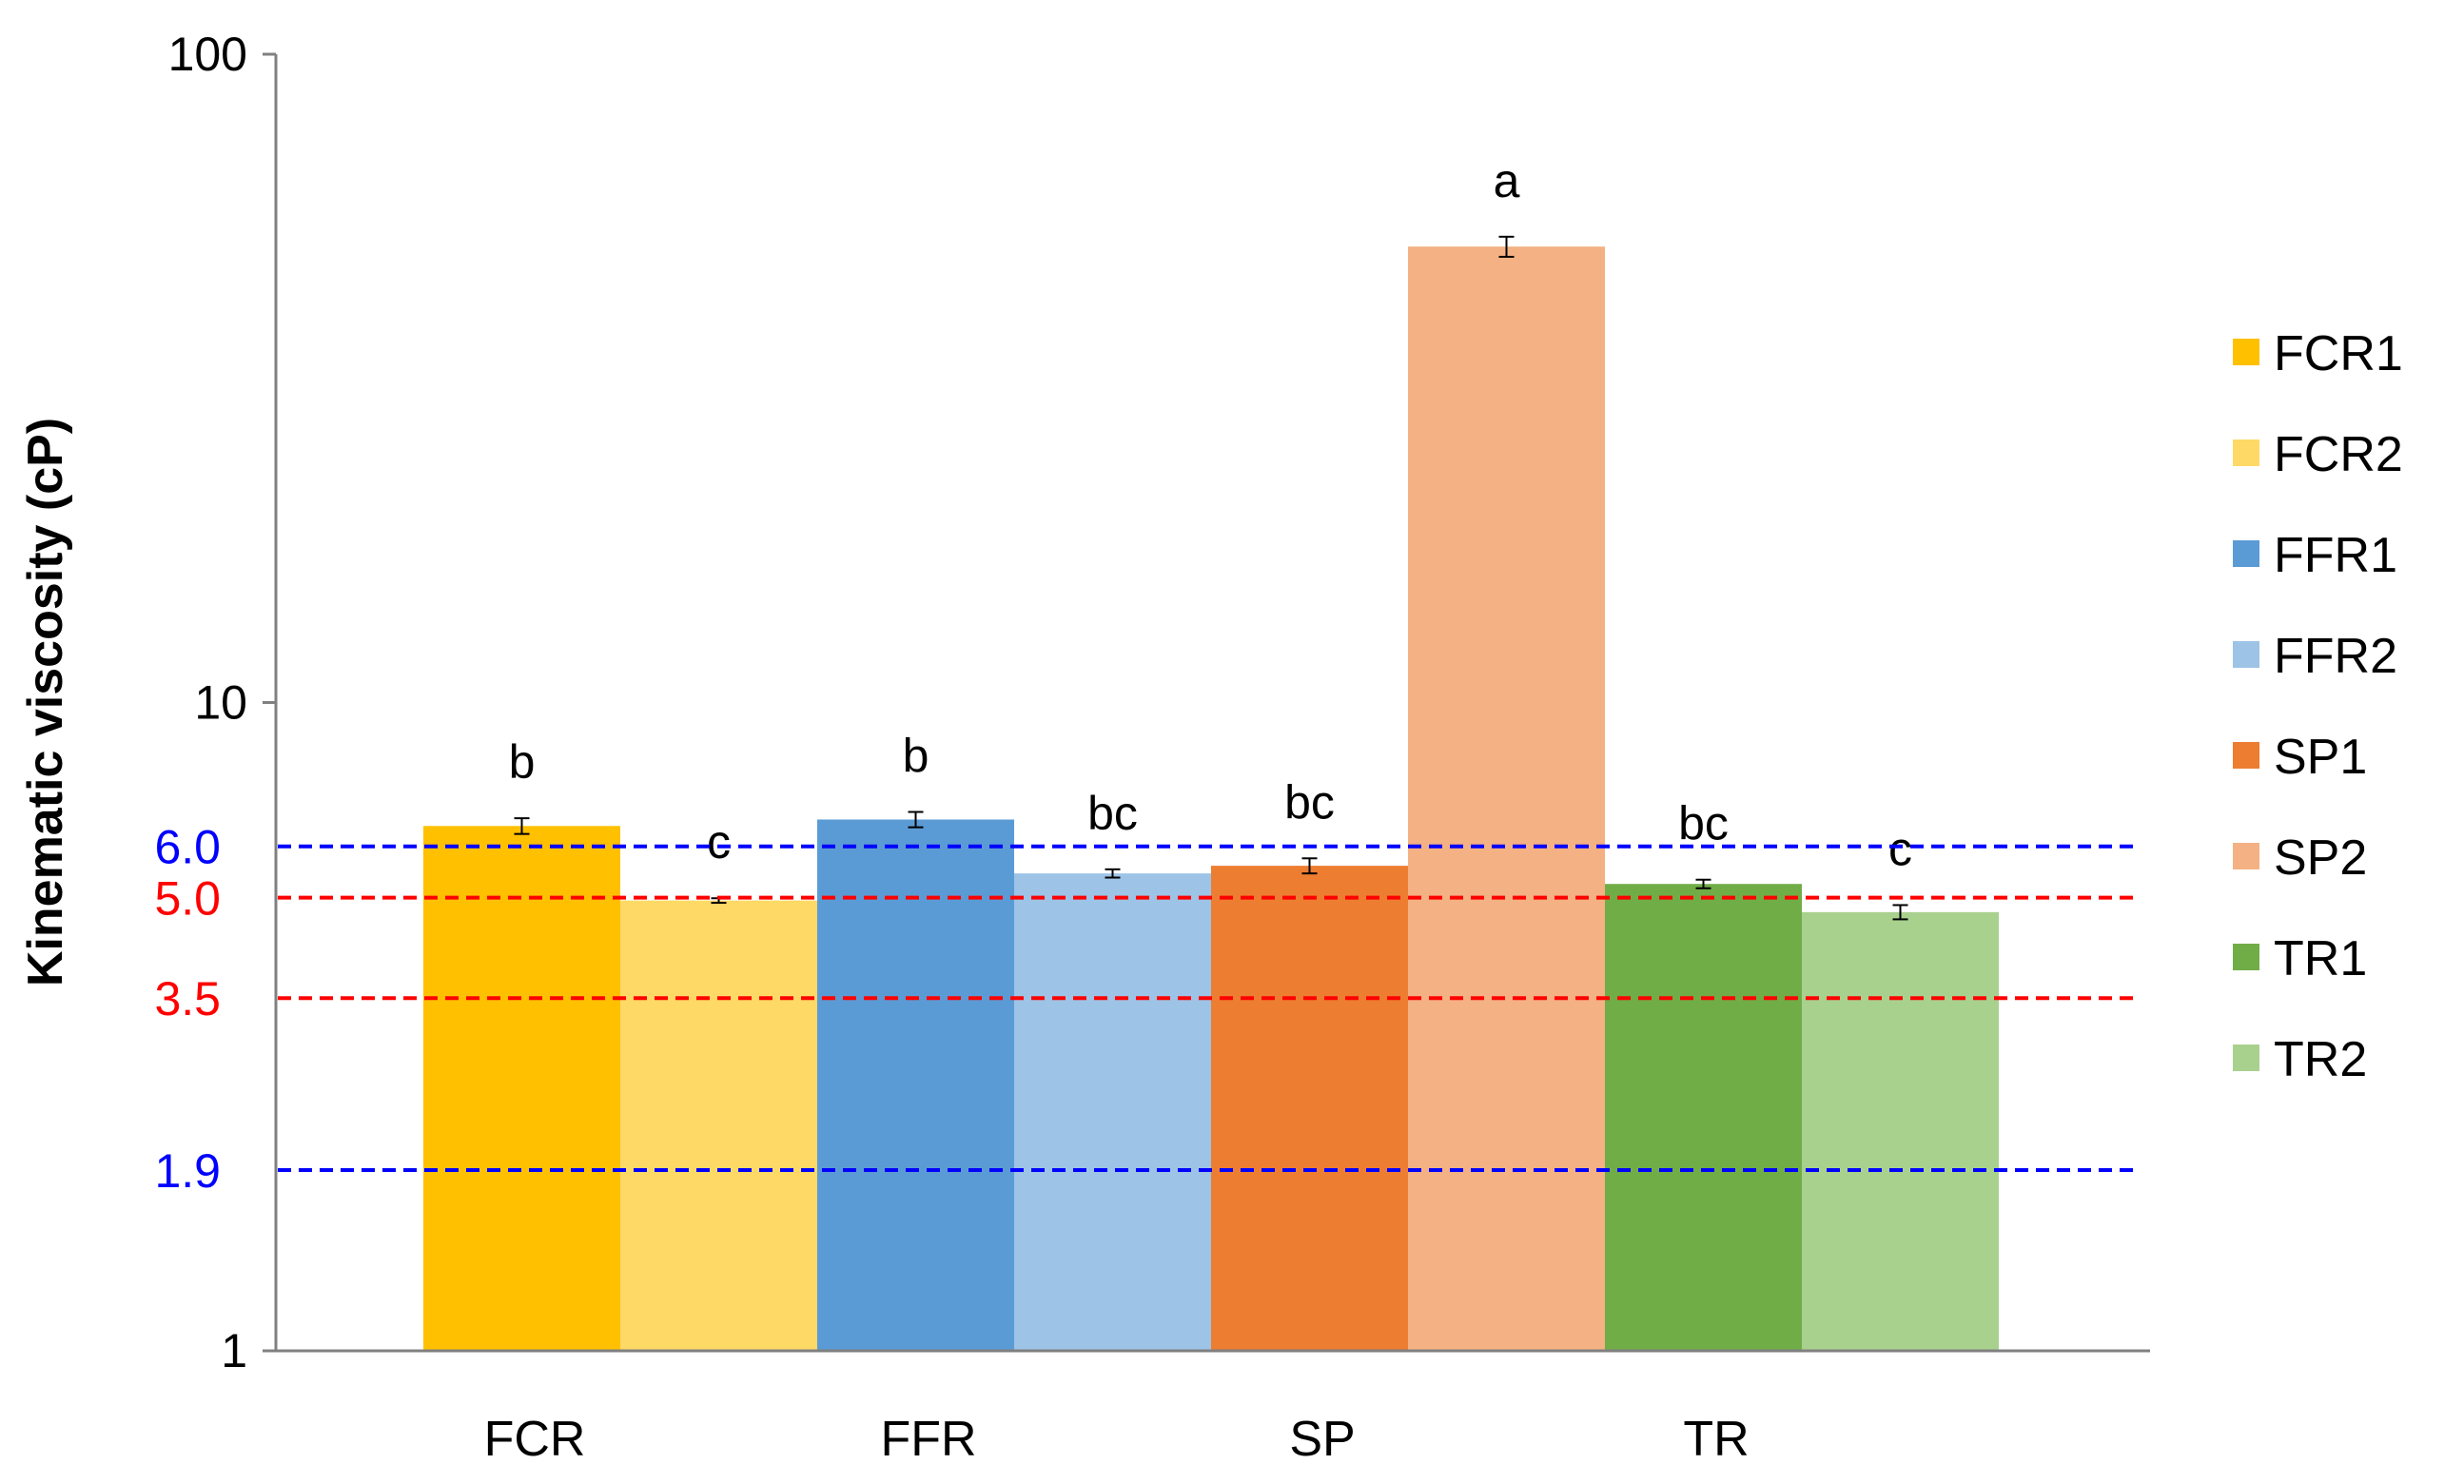  I want to click on significance-letter-sp2: a, so click(1507, 180).